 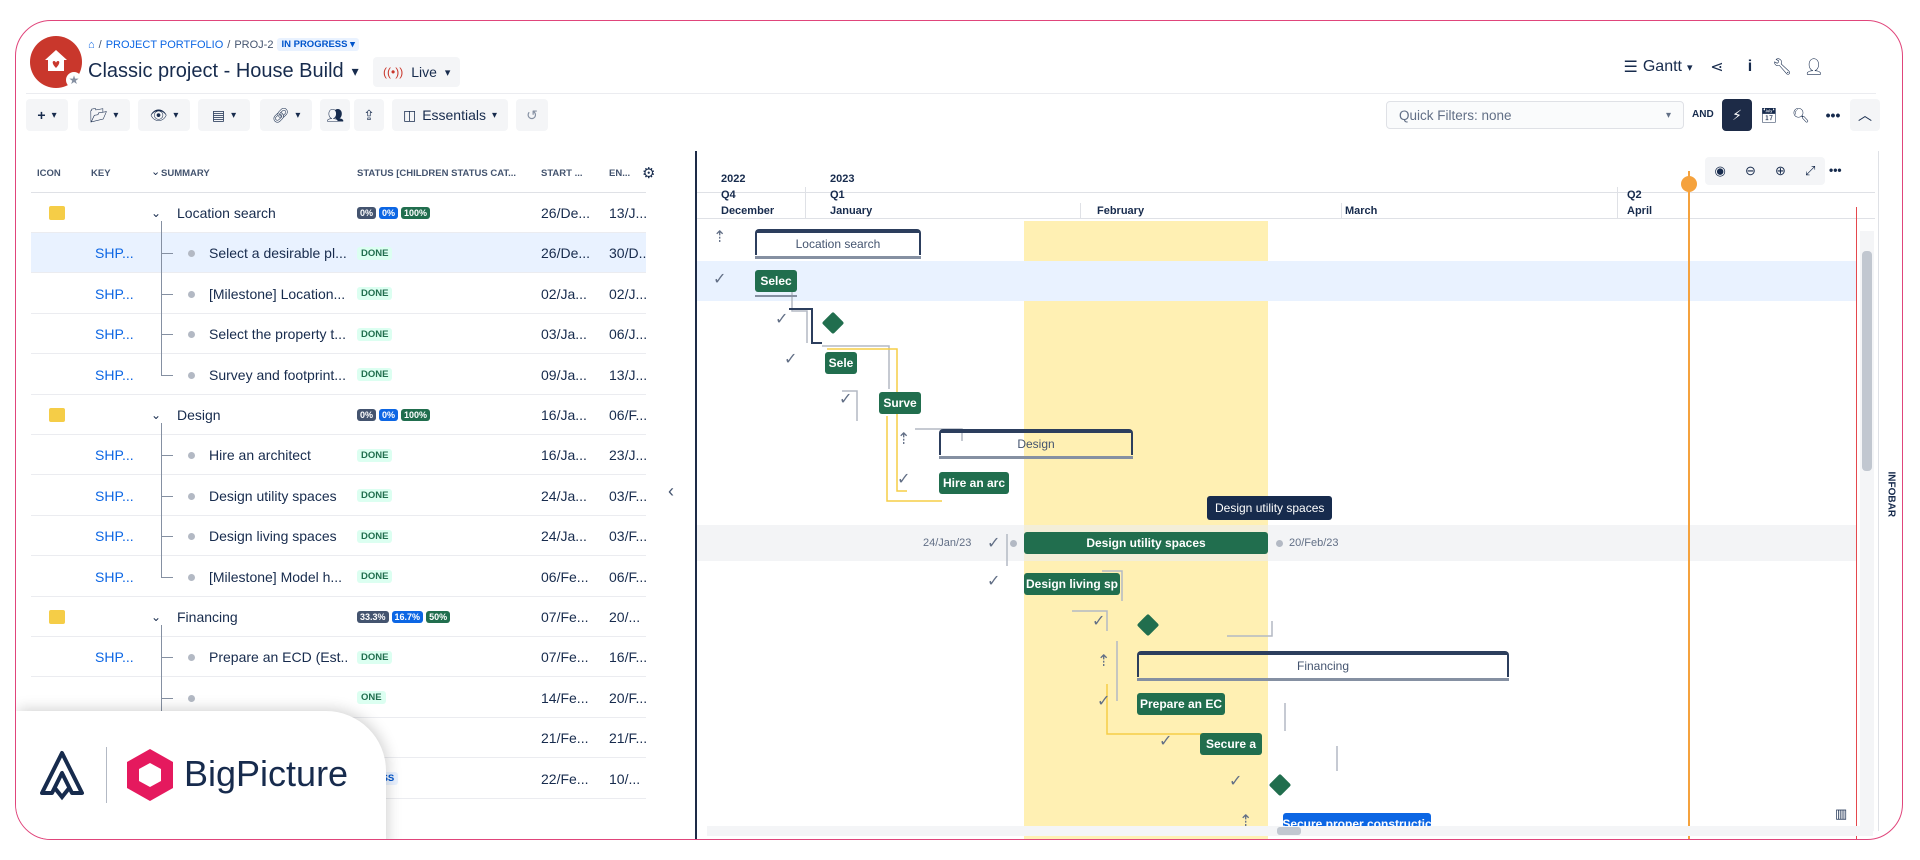 I want to click on col-key: KEY, so click(x=101, y=173).